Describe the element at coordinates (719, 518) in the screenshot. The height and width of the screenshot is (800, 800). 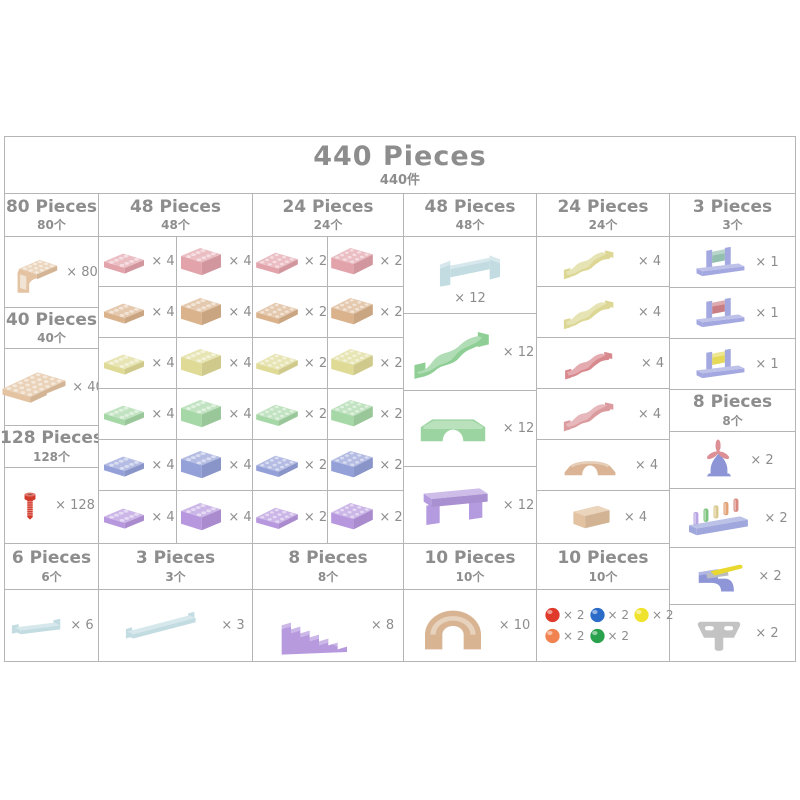
I see `peg-rail-icon` at that location.